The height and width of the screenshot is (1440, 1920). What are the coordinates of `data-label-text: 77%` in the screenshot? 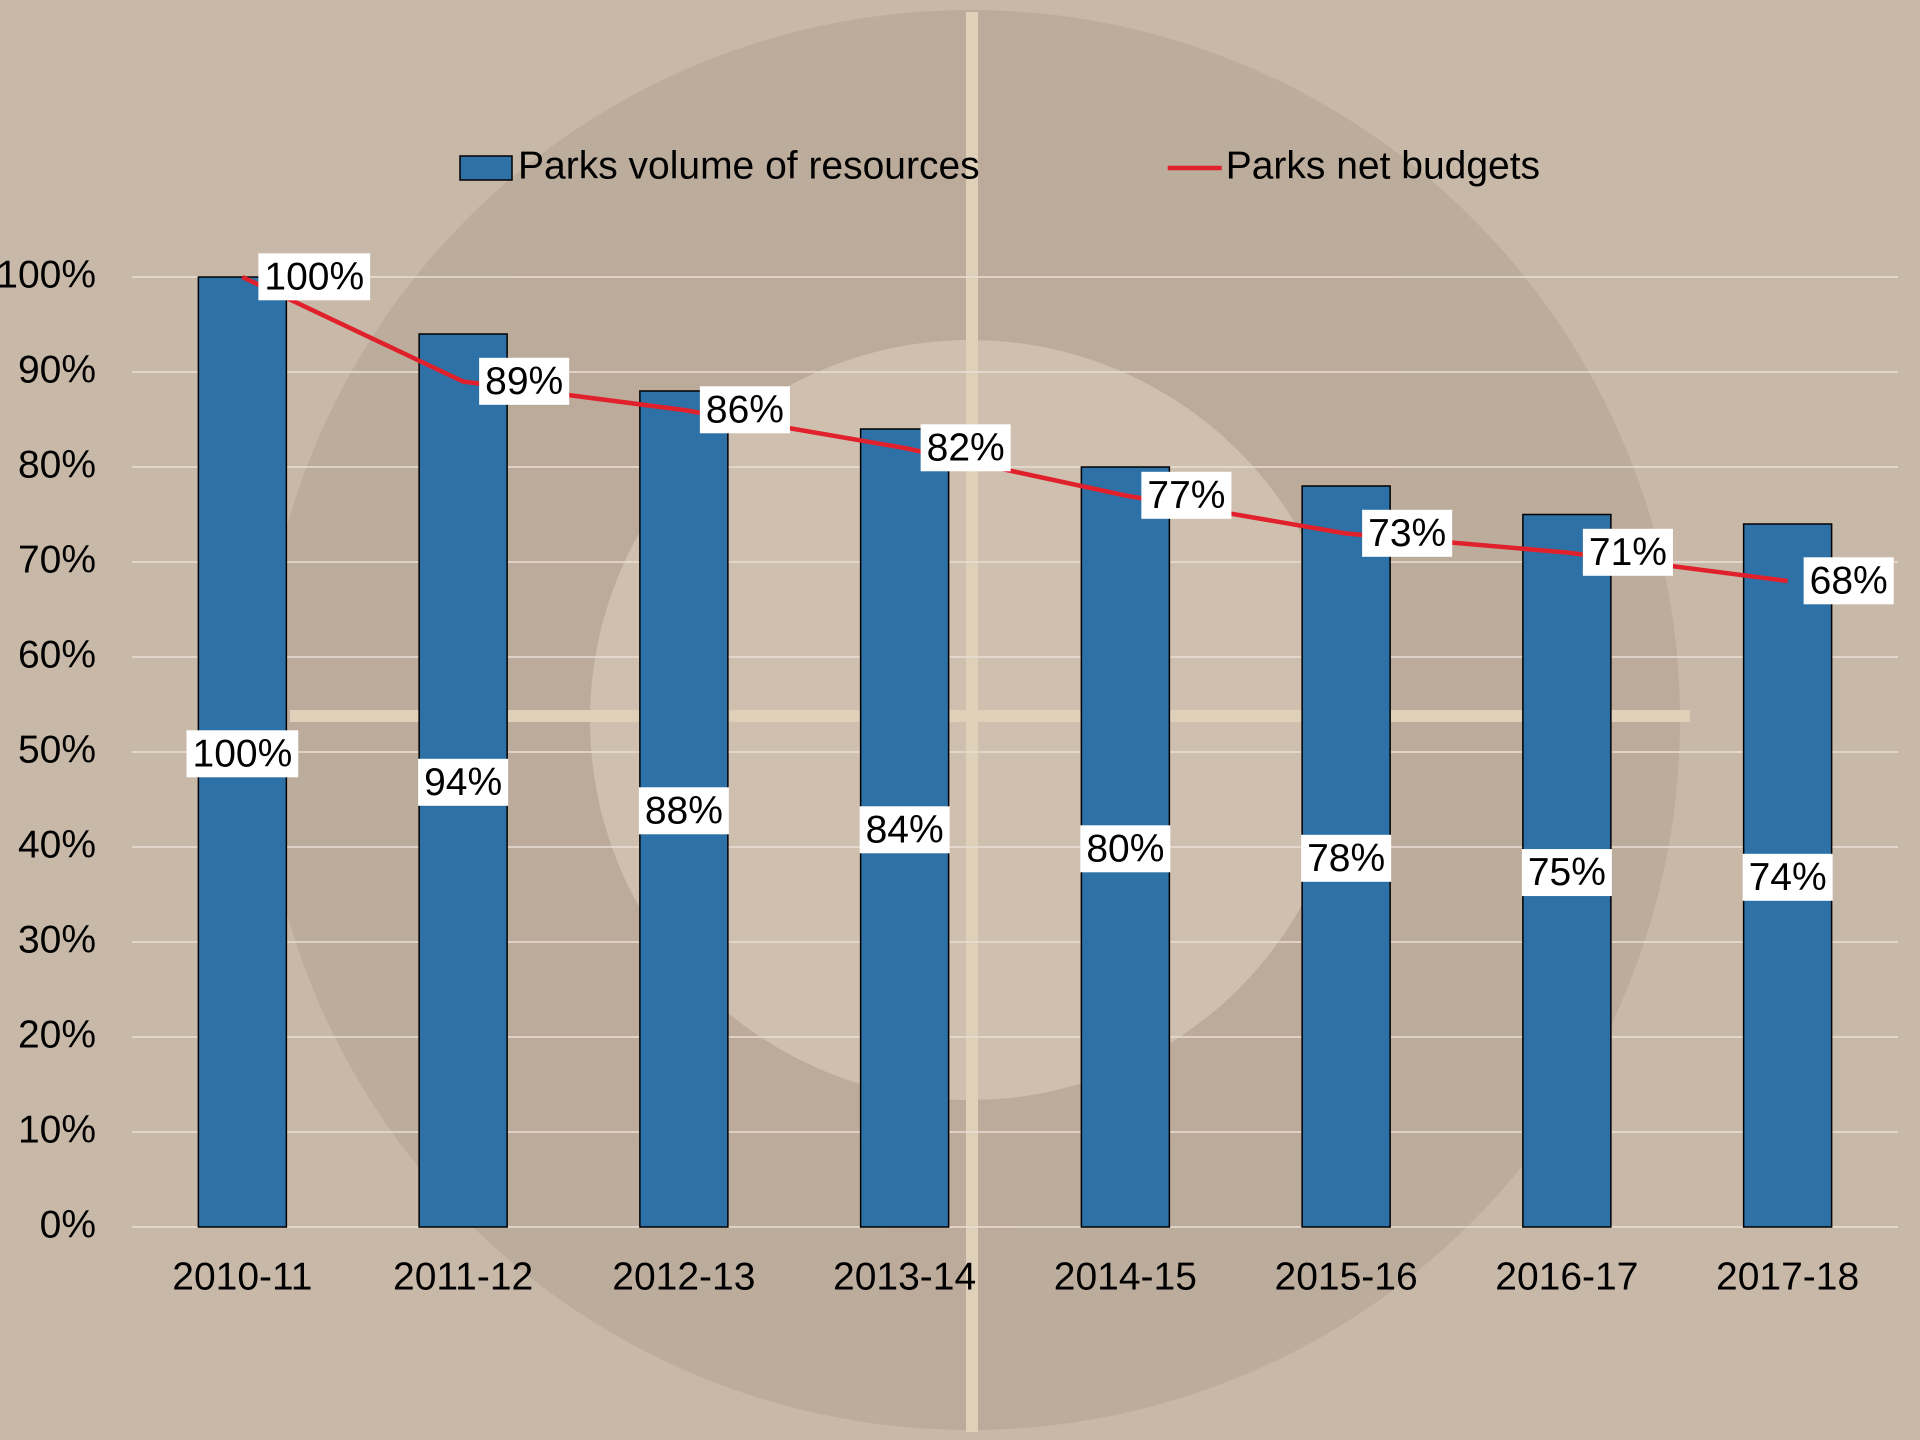 It's located at (1186, 495).